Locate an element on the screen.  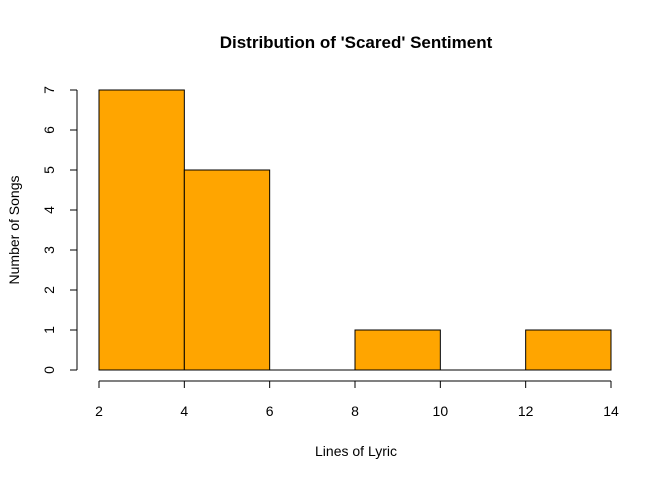
x-tick-label: 10 is located at coordinates (441, 411).